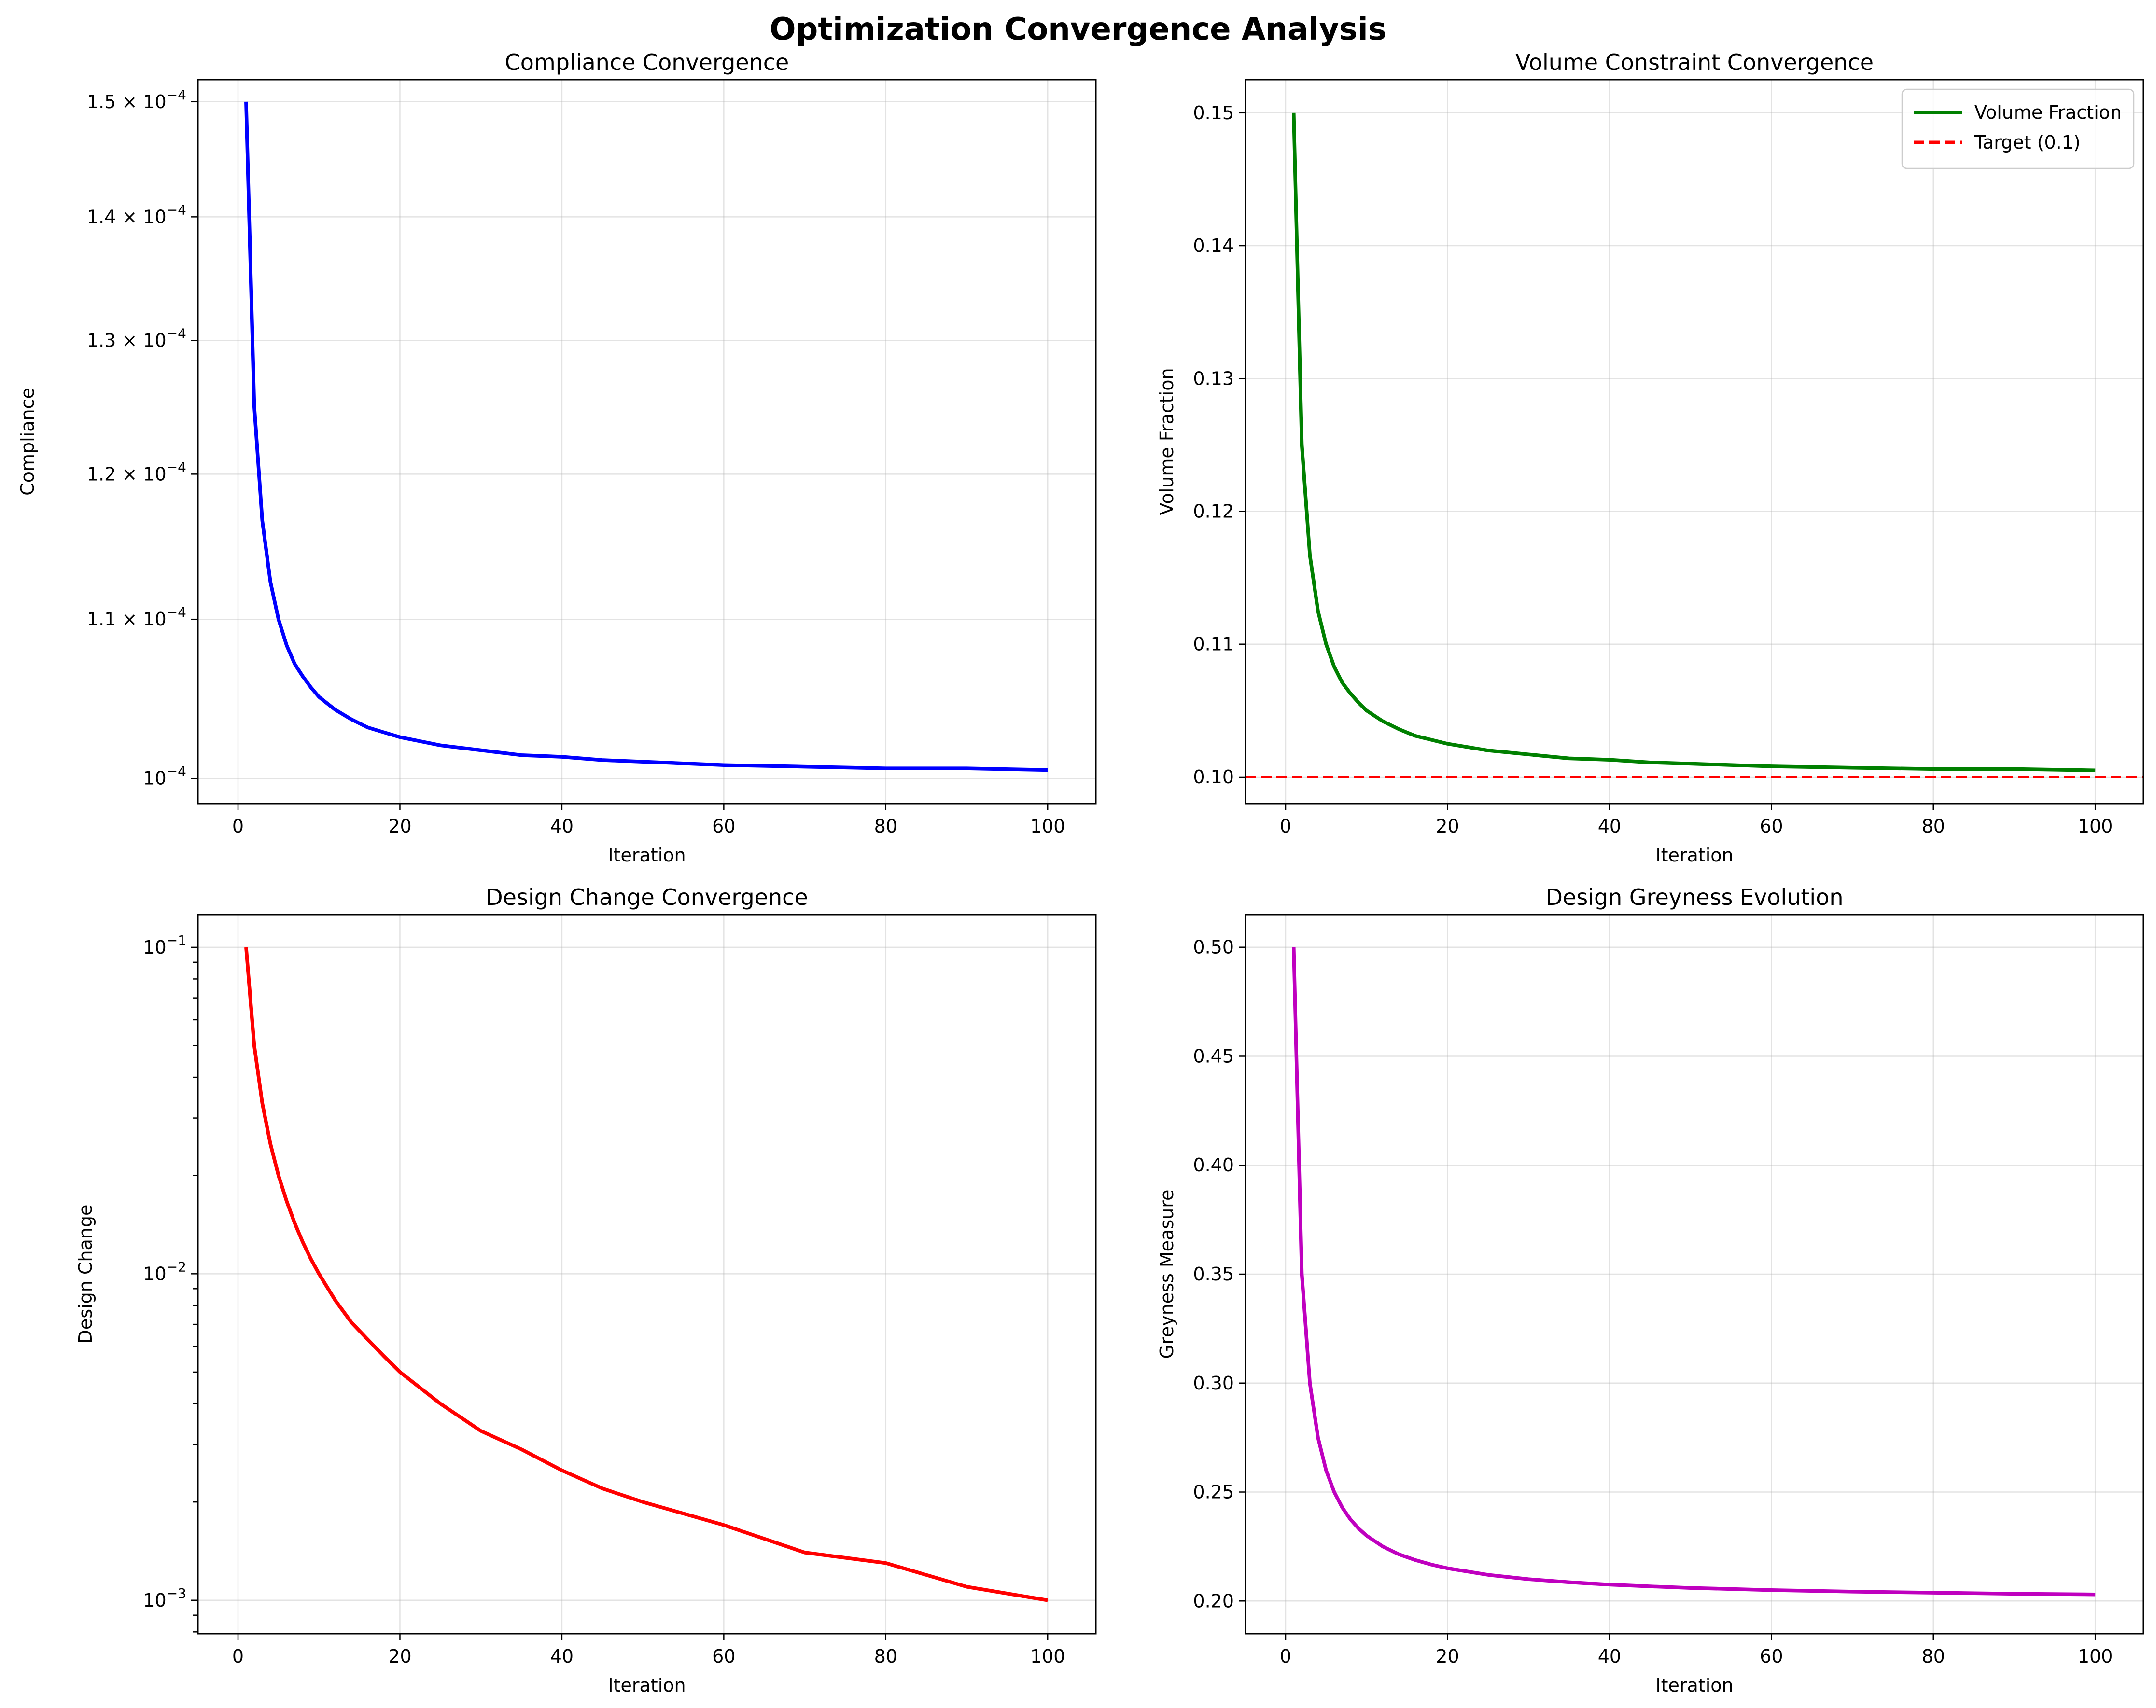 This screenshot has width=2156, height=1708. I want to click on y-tick-label: 0.14, so click(1214, 245).